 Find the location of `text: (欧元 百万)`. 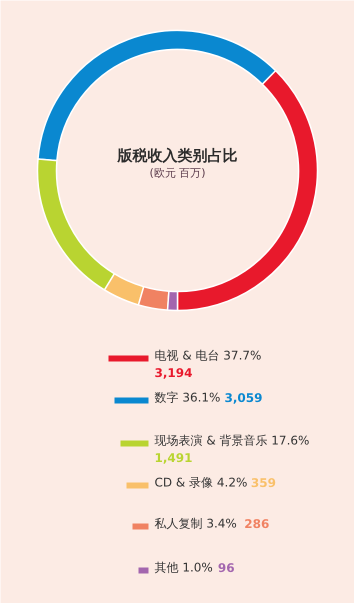

text: (欧元 百万) is located at coordinates (177, 173).